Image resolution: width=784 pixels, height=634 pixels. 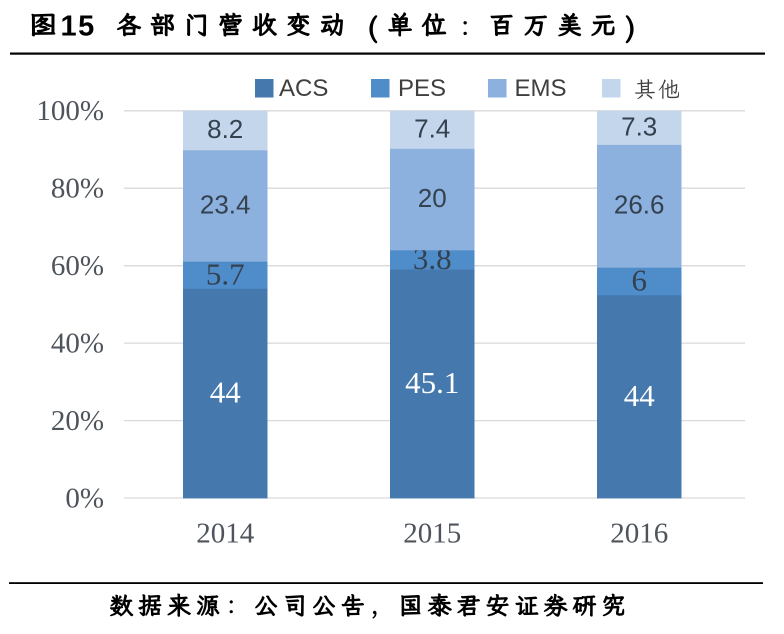 What do you see at coordinates (225, 204) in the screenshot?
I see `svg-text: 23.4` at bounding box center [225, 204].